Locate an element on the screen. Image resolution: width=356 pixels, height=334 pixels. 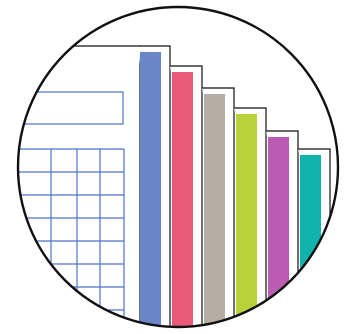
bar-red is located at coordinates (182, 199).